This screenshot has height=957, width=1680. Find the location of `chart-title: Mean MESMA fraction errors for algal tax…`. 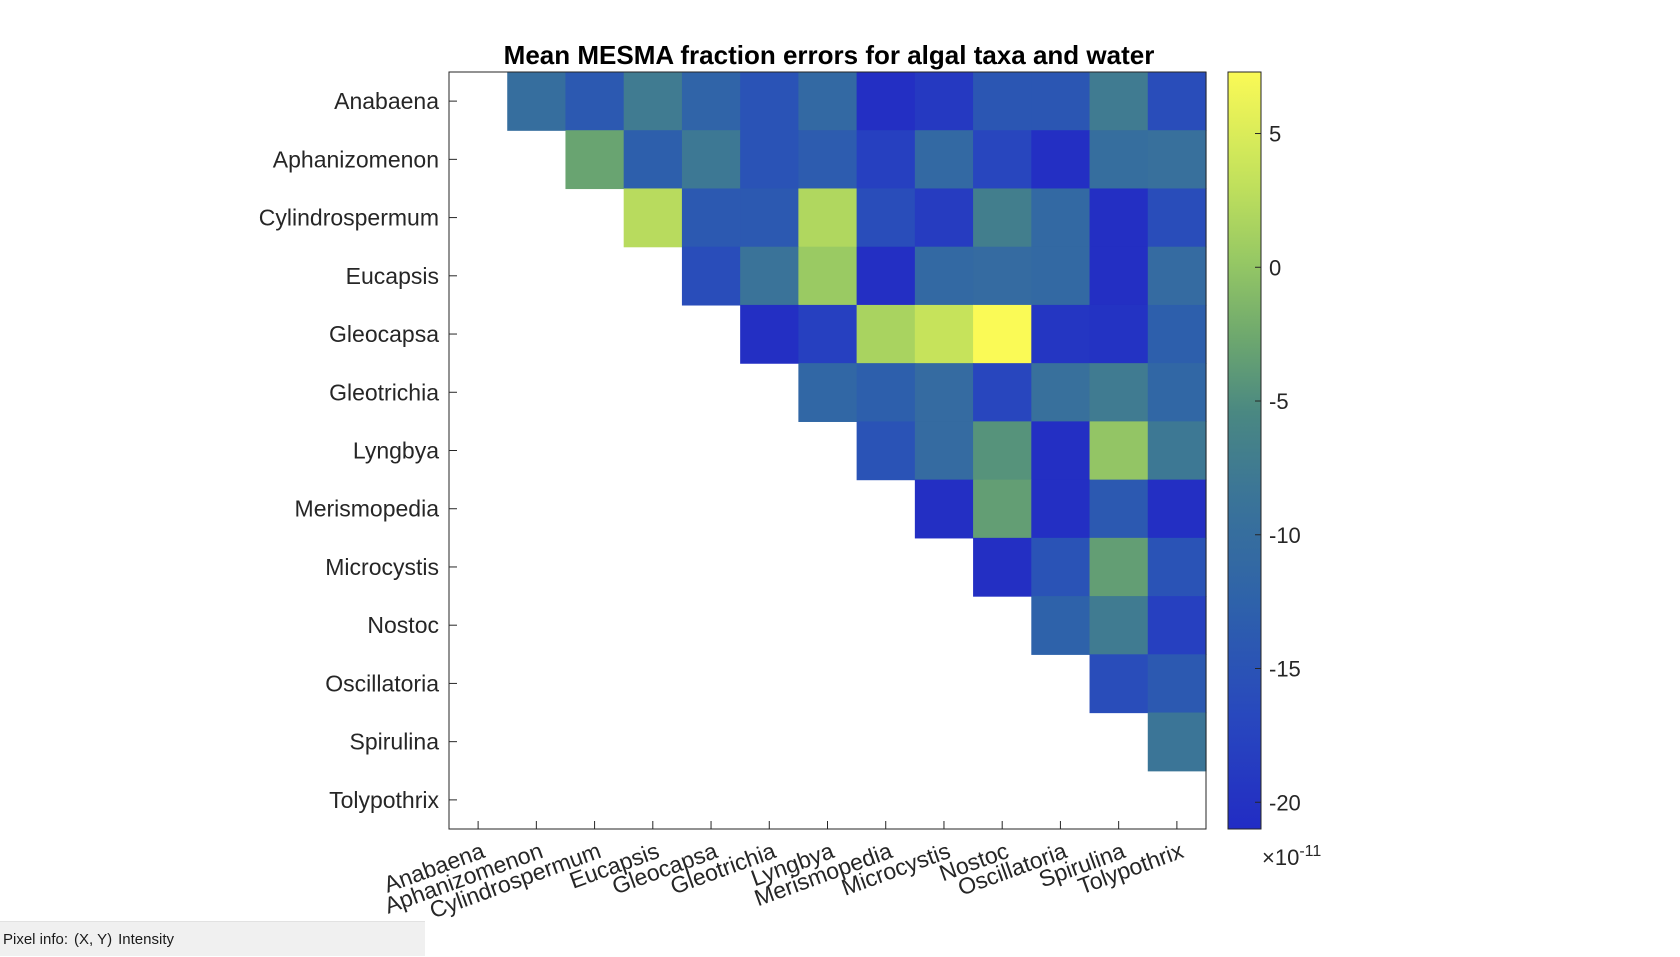

chart-title: Mean MESMA fraction errors for algal tax… is located at coordinates (829, 55).